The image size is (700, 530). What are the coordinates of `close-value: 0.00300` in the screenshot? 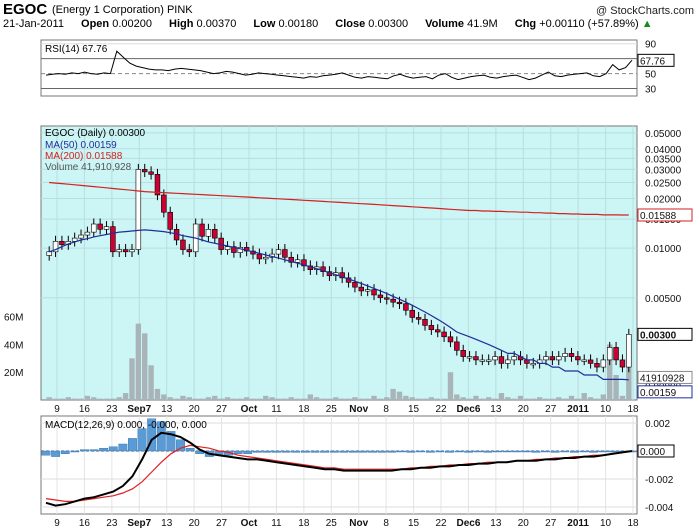 It's located at (388, 24).